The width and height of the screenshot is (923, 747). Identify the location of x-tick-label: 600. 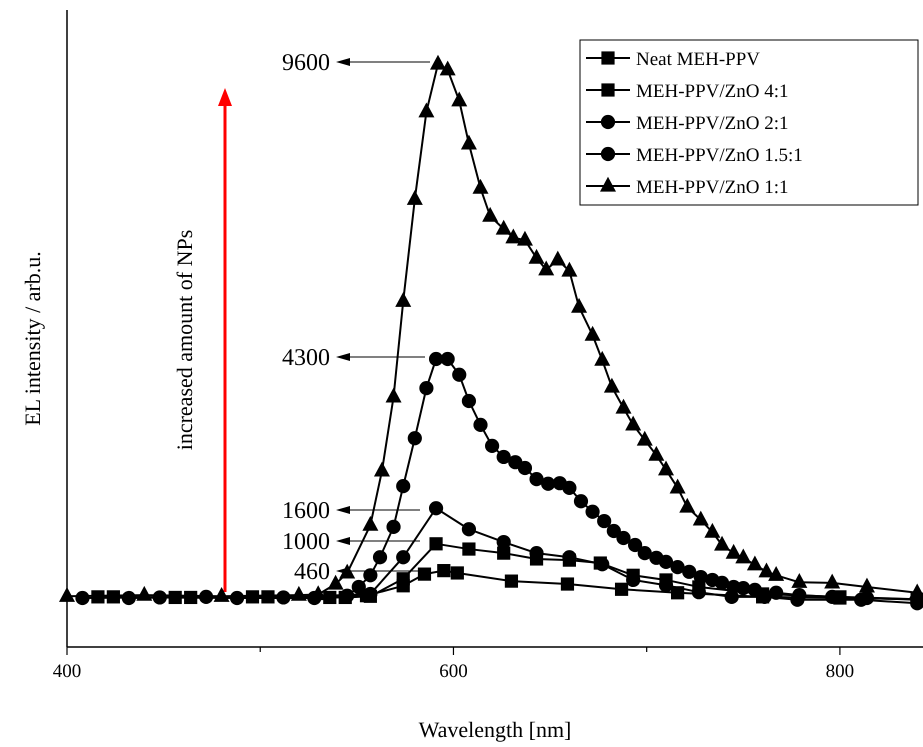
(453, 671).